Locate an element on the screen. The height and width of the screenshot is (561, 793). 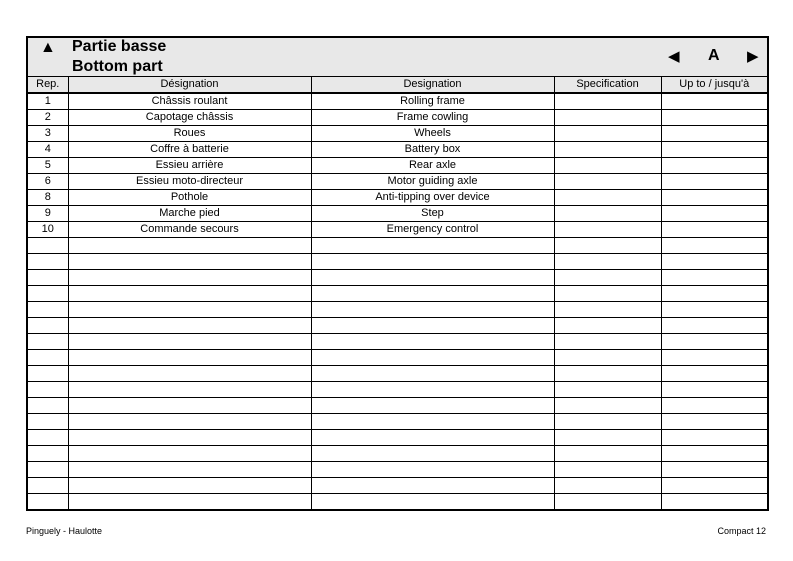
cell-designation-fr: Marche pied is located at coordinates (189, 213).